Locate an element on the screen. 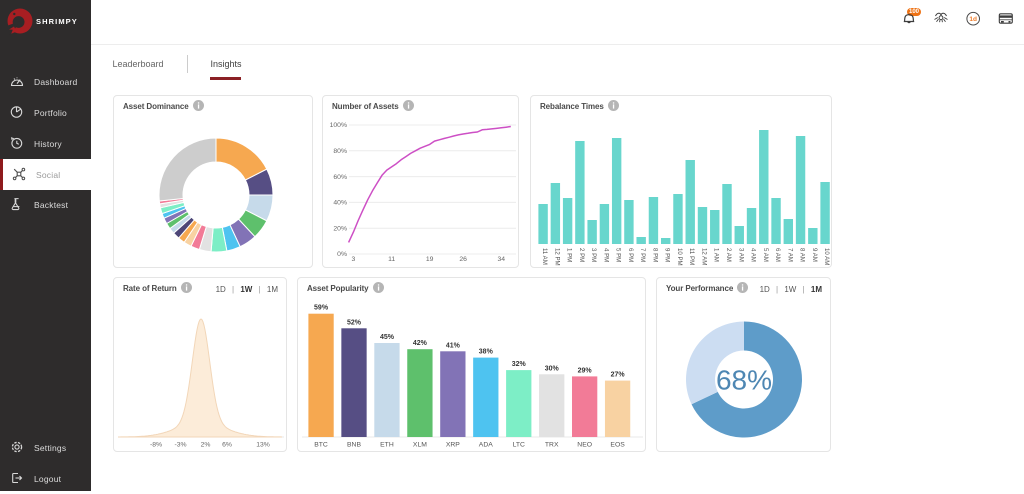 This screenshot has width=1024, height=494. svg-text: BNB is located at coordinates (354, 445).